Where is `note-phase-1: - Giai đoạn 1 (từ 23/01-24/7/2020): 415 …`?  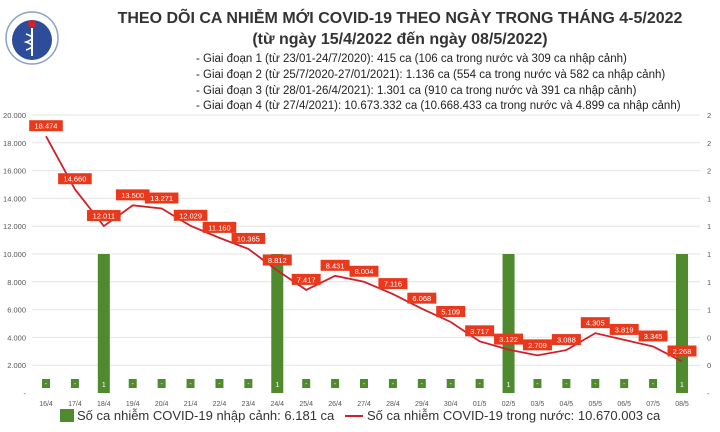 note-phase-1: - Giai đoạn 1 (từ 23/01-24/7/2020): 415 … is located at coordinates (411, 59).